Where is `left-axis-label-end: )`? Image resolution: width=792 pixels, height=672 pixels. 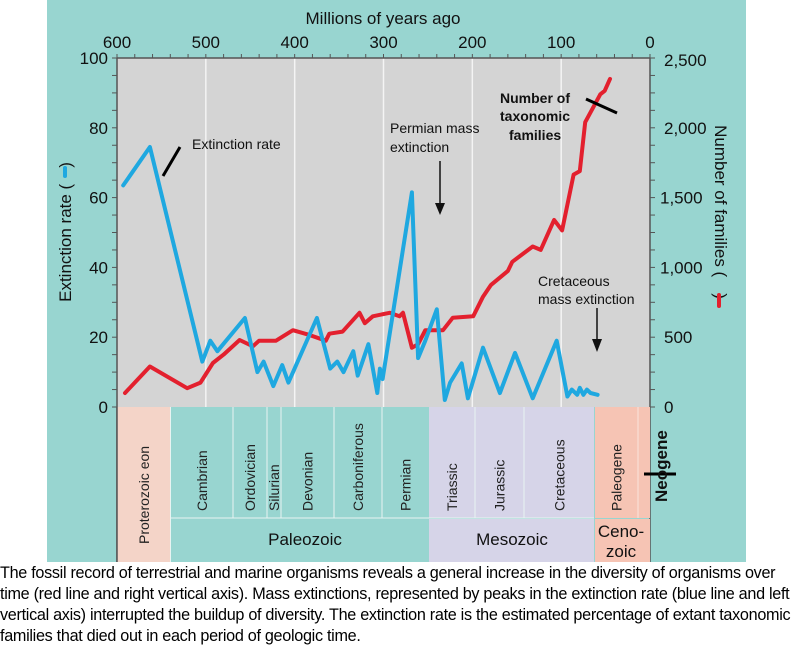
left-axis-label-end: ) is located at coordinates (65, 165).